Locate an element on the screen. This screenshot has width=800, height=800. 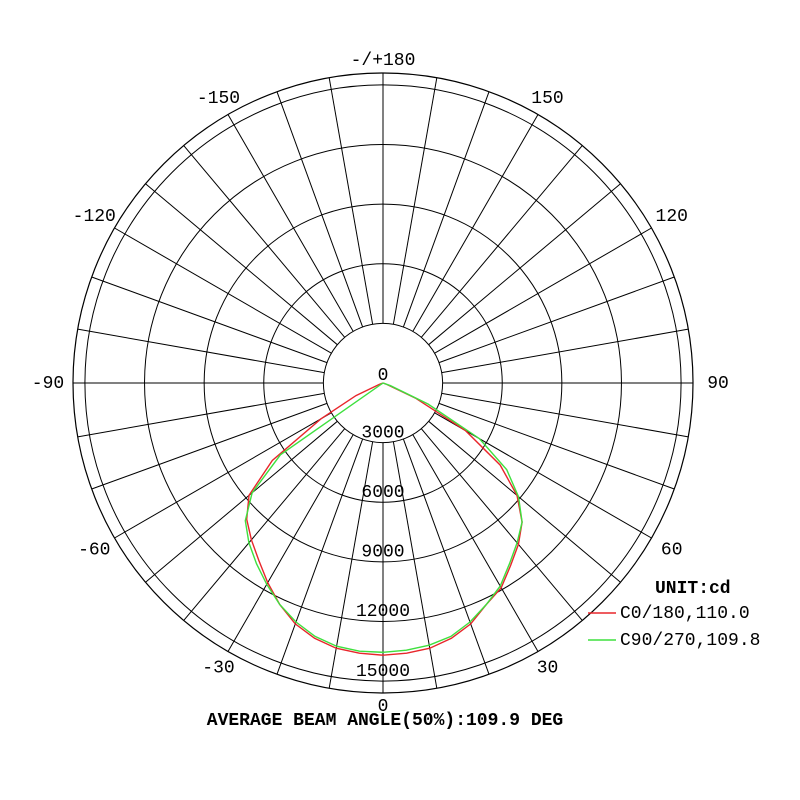
theta-tick-label: 60 is located at coordinates (672, 550).